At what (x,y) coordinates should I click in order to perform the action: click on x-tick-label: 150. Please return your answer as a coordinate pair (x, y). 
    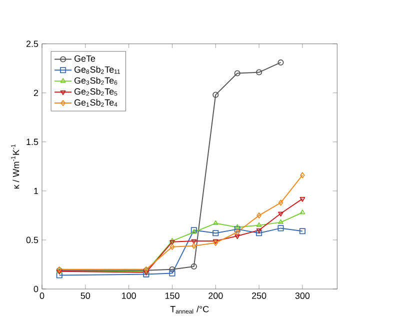
    Looking at the image, I should click on (172, 295).